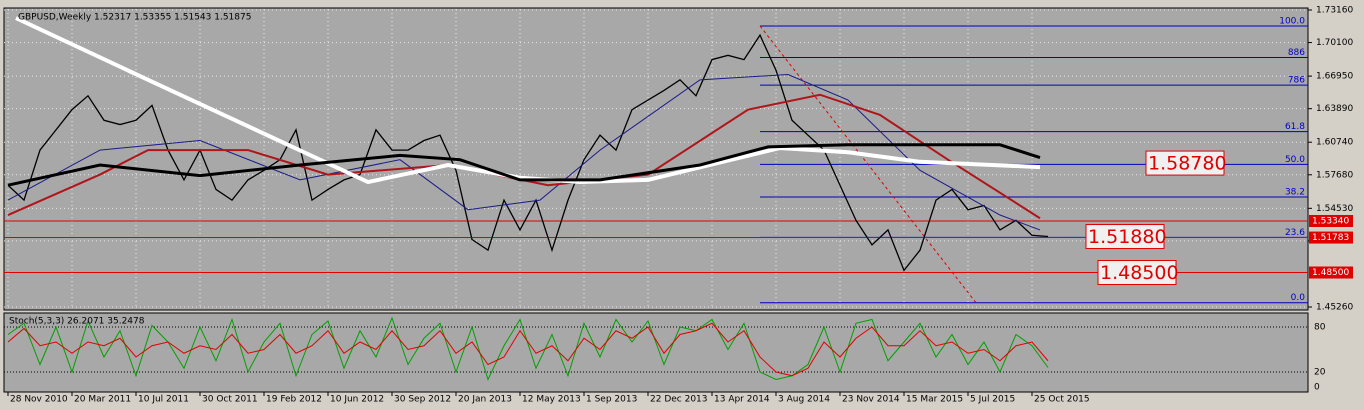 This screenshot has width=1364, height=410. I want to click on x-tick-label: 5 Jul 2015, so click(992, 400).